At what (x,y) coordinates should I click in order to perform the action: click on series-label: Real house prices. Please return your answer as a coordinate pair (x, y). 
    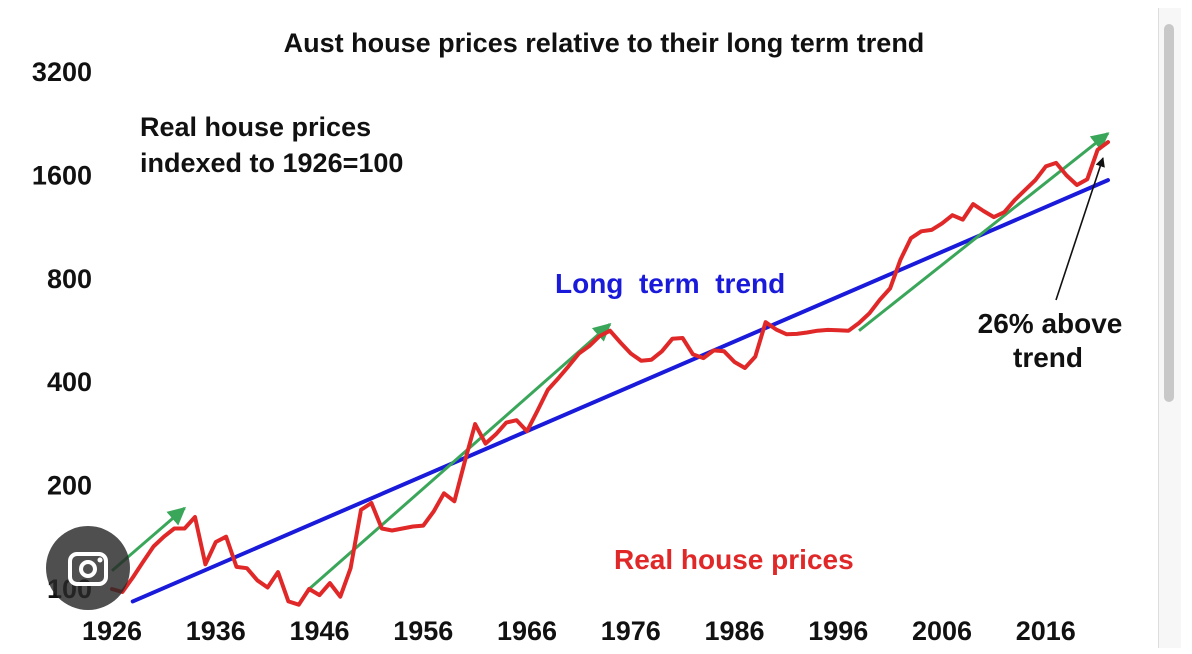
    Looking at the image, I should click on (734, 559).